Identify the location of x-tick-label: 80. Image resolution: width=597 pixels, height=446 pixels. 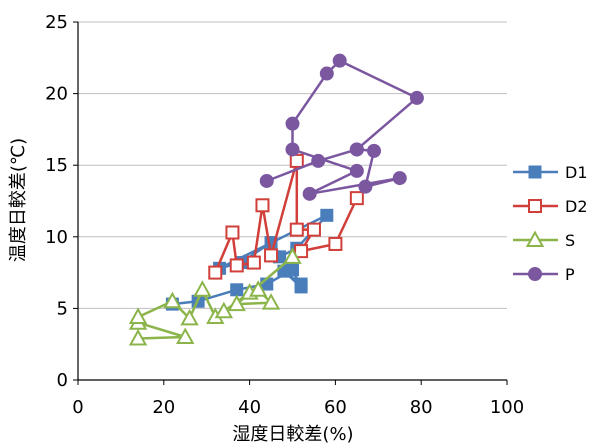
(421, 407).